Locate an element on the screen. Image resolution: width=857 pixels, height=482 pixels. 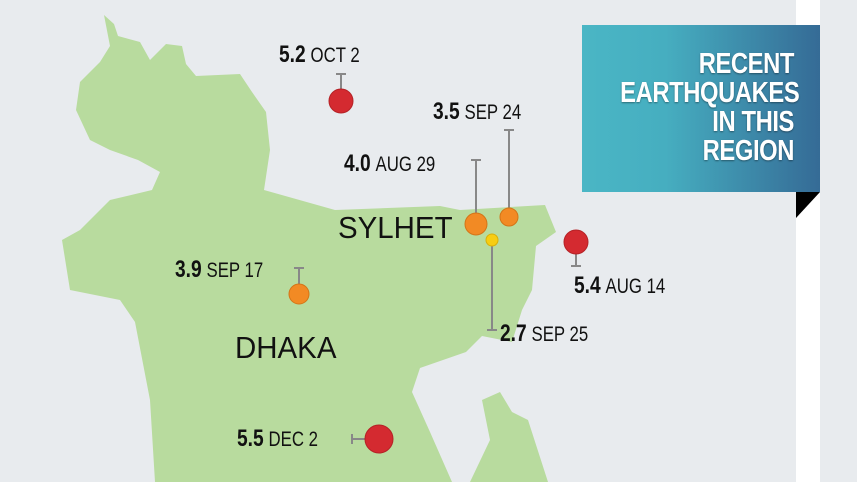
quake-label: 5.5 DEC 2 is located at coordinates (277, 439).